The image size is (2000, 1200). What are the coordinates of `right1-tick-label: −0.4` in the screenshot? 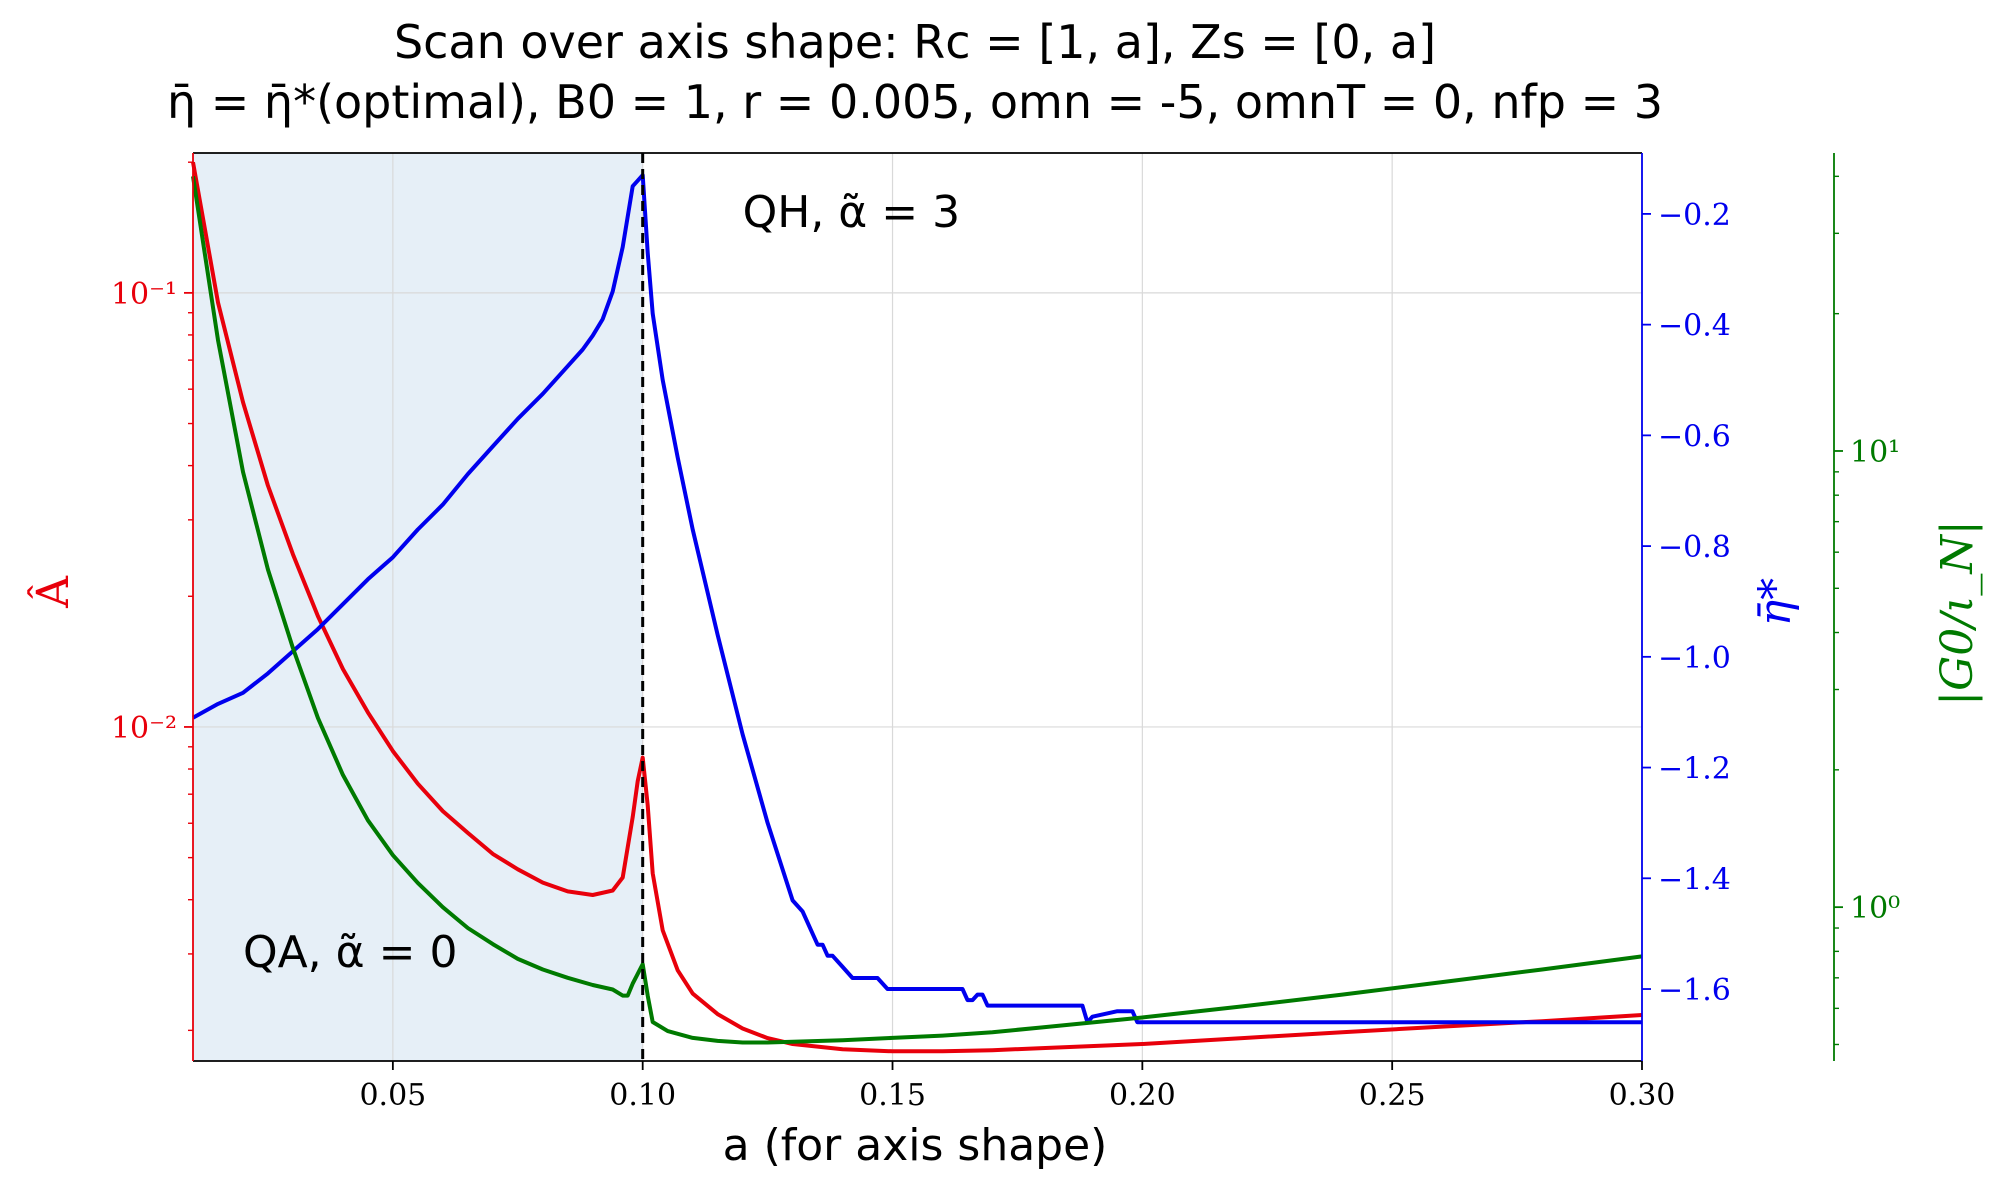 It's located at (1694, 326).